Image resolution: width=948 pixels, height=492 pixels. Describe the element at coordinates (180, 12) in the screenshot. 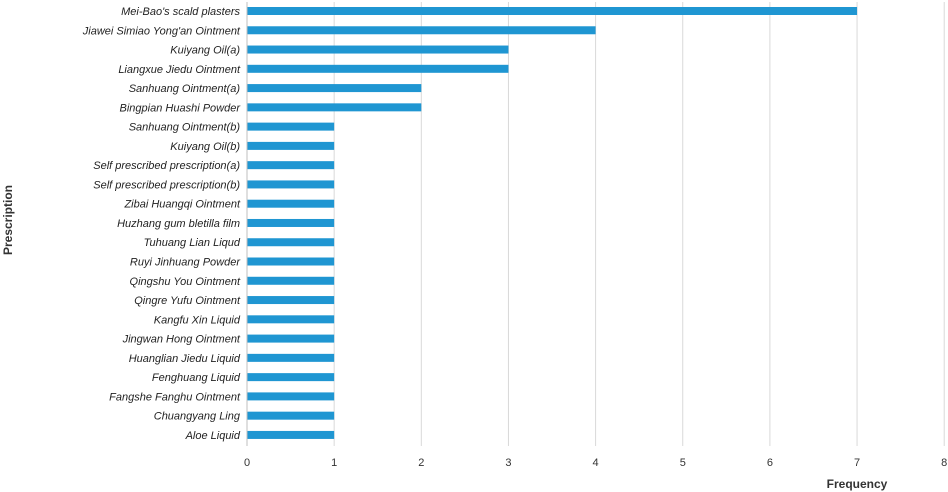

I see `category-label-0: Mei-Bao's scald plasters` at that location.